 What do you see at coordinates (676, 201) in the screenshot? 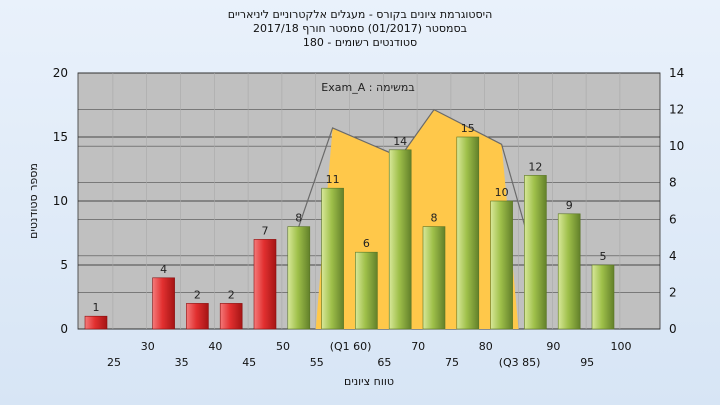
I see `right-y-axis: 0 2 4 6 8 10 12 14` at bounding box center [676, 201].